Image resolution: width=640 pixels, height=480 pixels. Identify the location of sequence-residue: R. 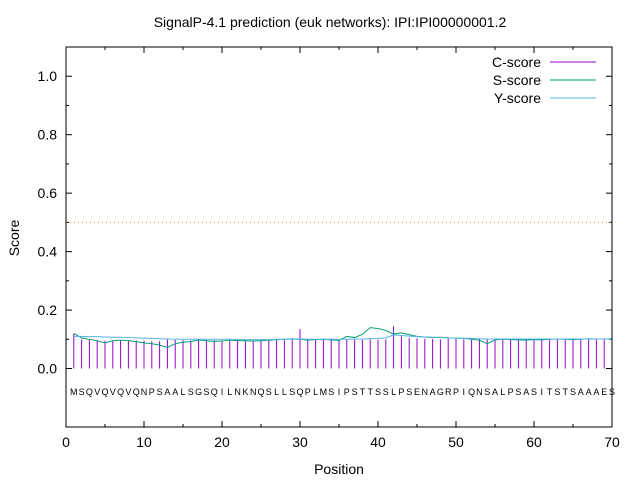
(448, 392).